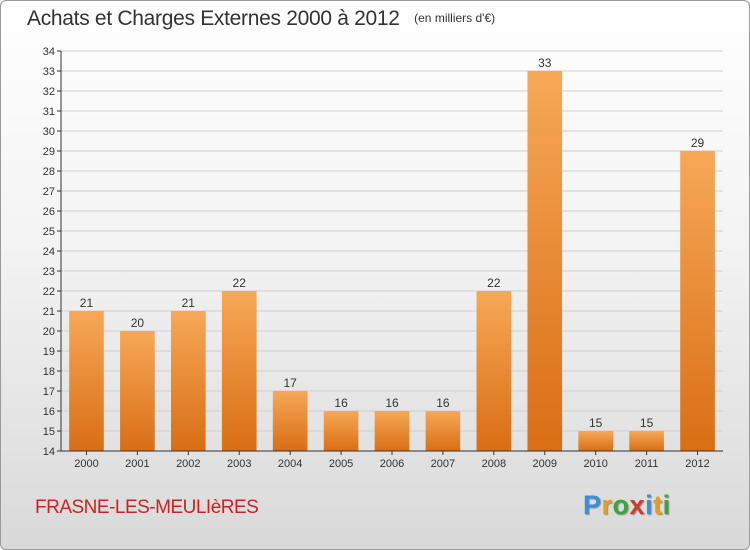 The image size is (750, 550). I want to click on x-tick-label-2007: 2007, so click(443, 464).